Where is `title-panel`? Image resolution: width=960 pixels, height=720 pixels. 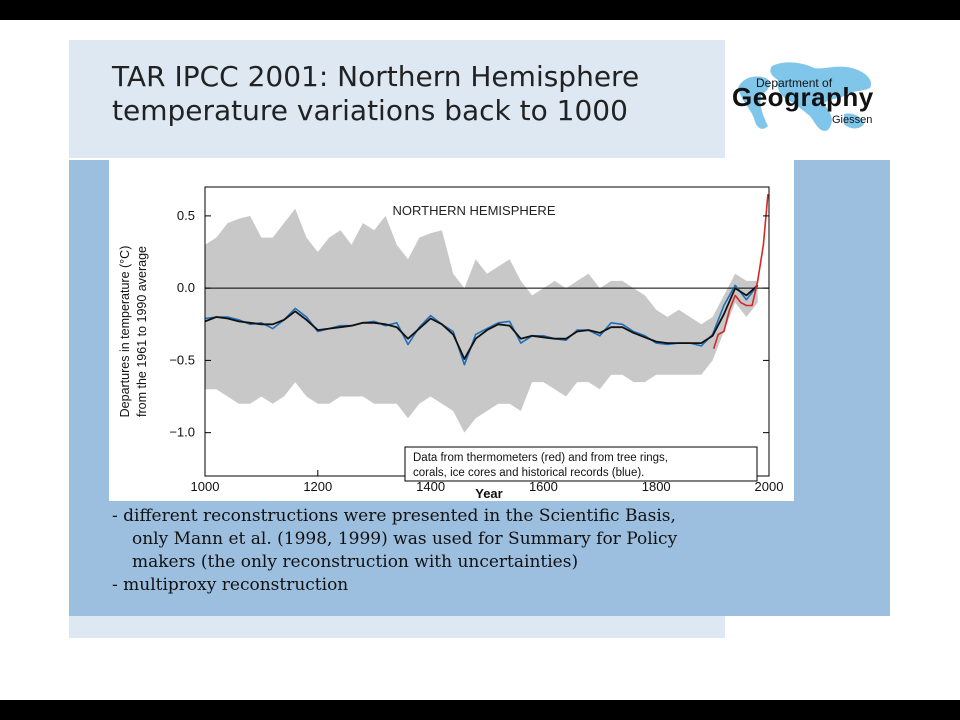 title-panel is located at coordinates (397, 99).